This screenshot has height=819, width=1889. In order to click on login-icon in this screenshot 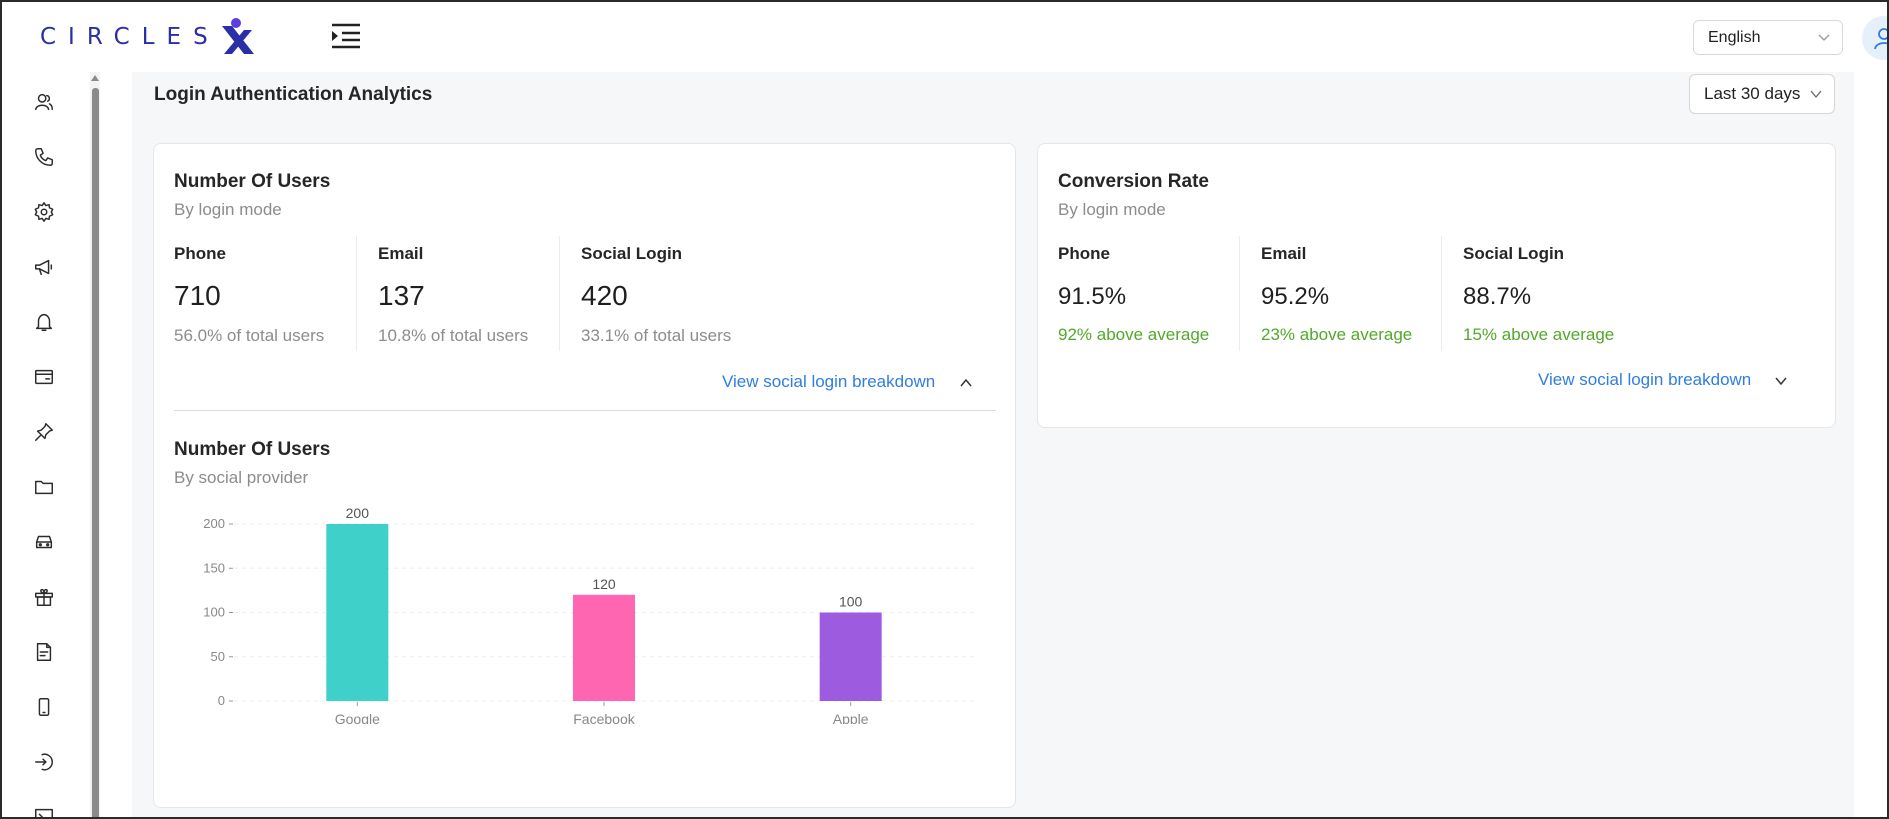, I will do `click(44, 762)`.